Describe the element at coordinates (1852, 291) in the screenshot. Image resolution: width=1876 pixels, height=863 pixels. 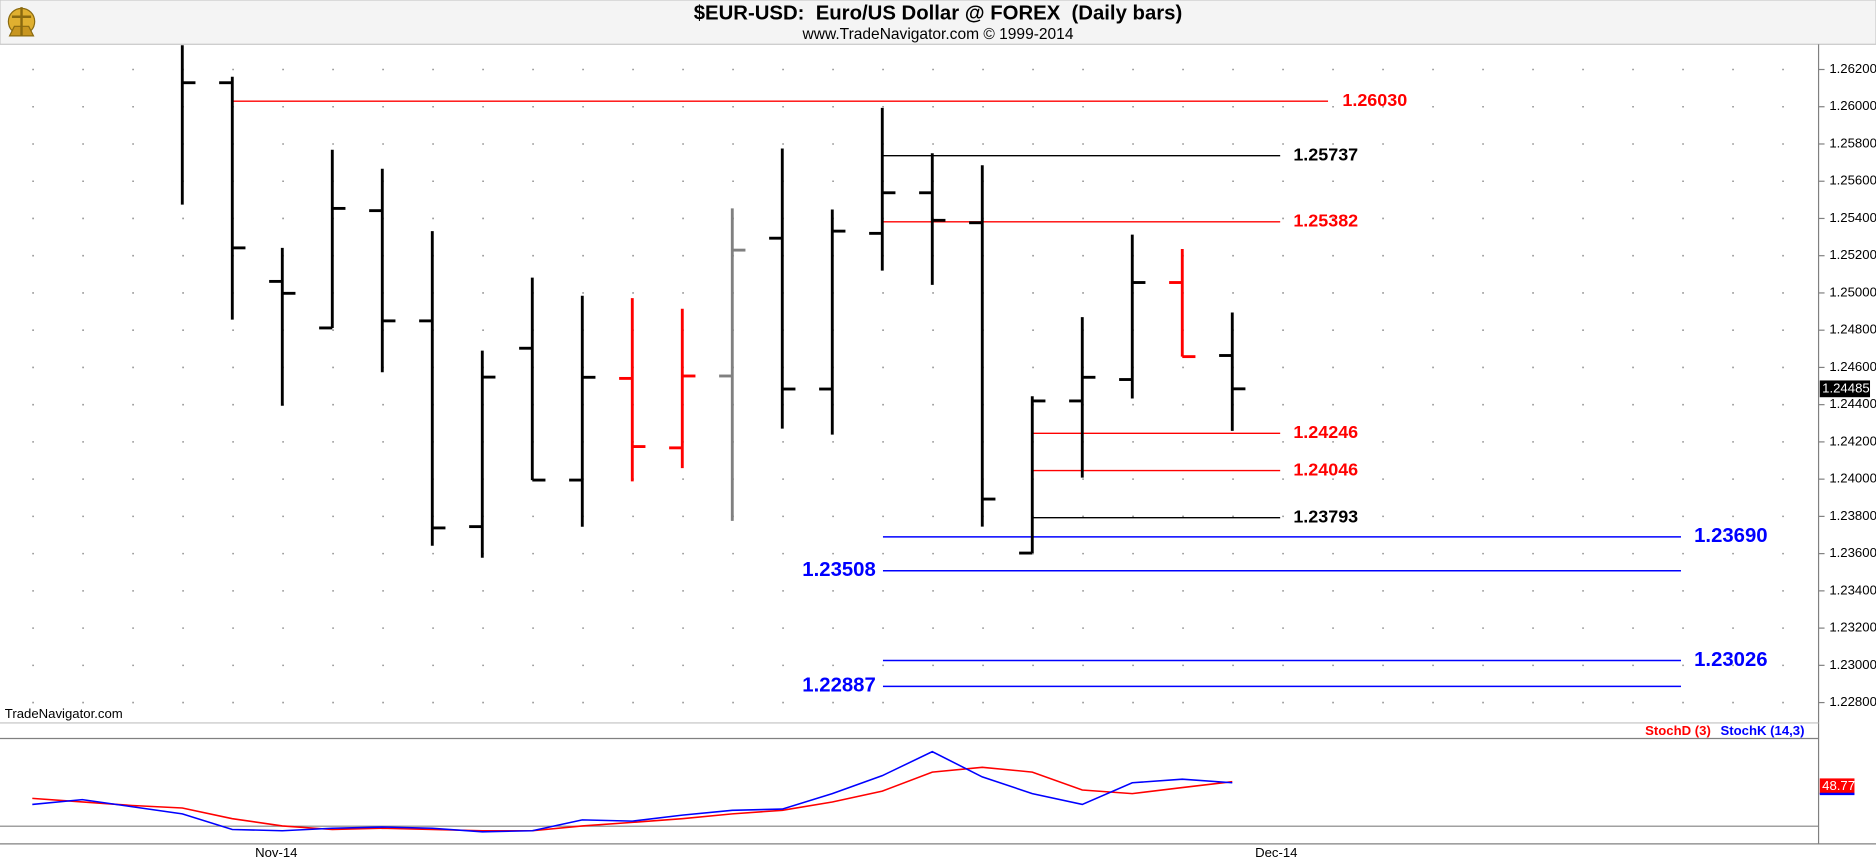
I see `y-tick-label: 1.25000` at that location.